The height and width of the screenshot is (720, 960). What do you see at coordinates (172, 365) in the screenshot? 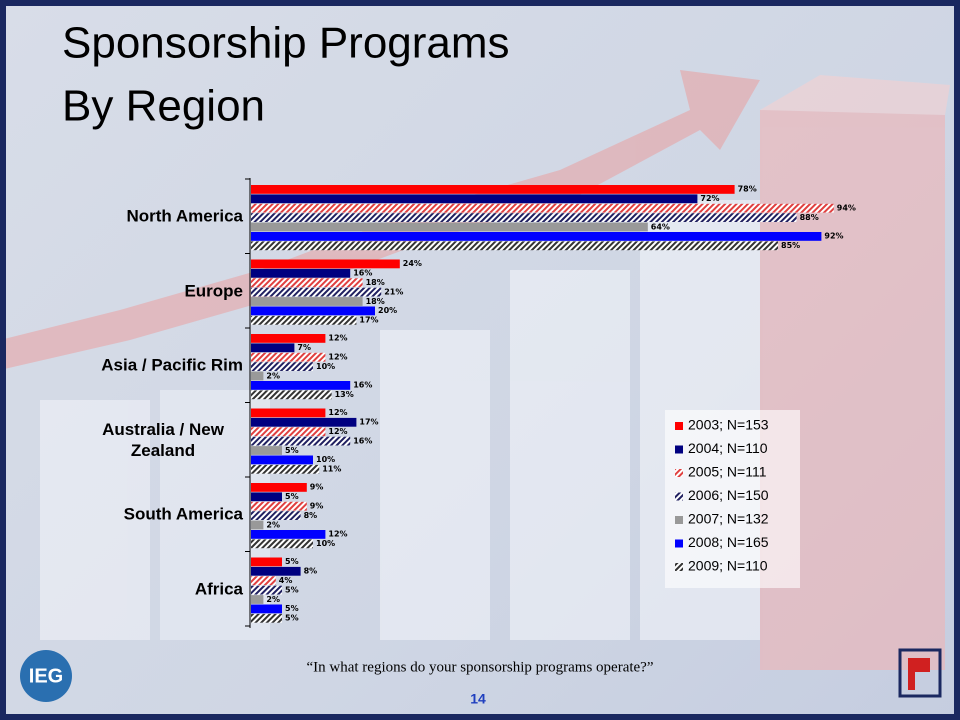
I see `category-label: Asia / Pacific Rim` at bounding box center [172, 365].